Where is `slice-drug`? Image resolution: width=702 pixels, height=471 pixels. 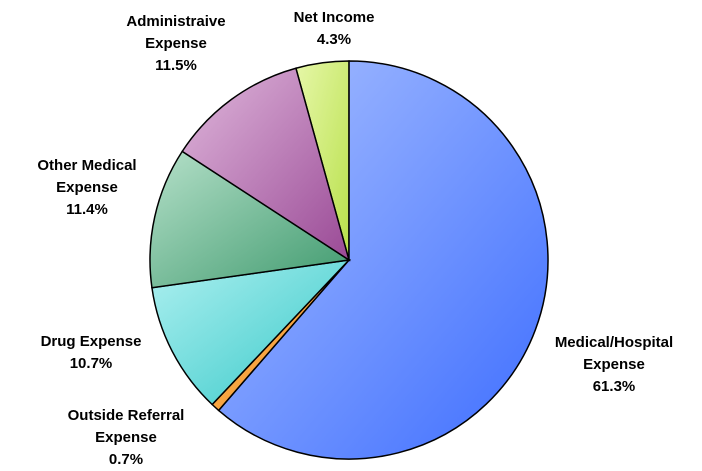 slice-drug is located at coordinates (251, 332).